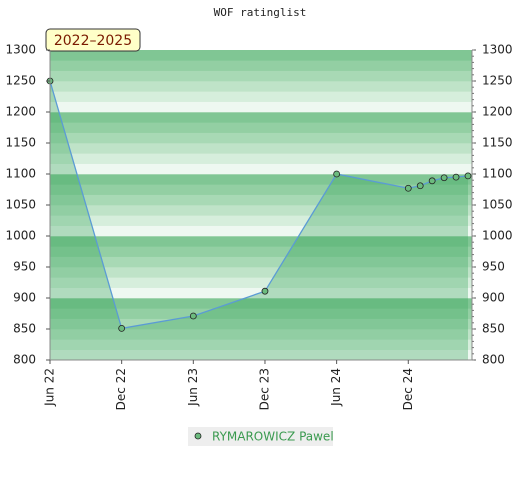 The image size is (520, 480). What do you see at coordinates (264, 389) in the screenshot?
I see `x-tick-label: Dec 23` at bounding box center [264, 389].